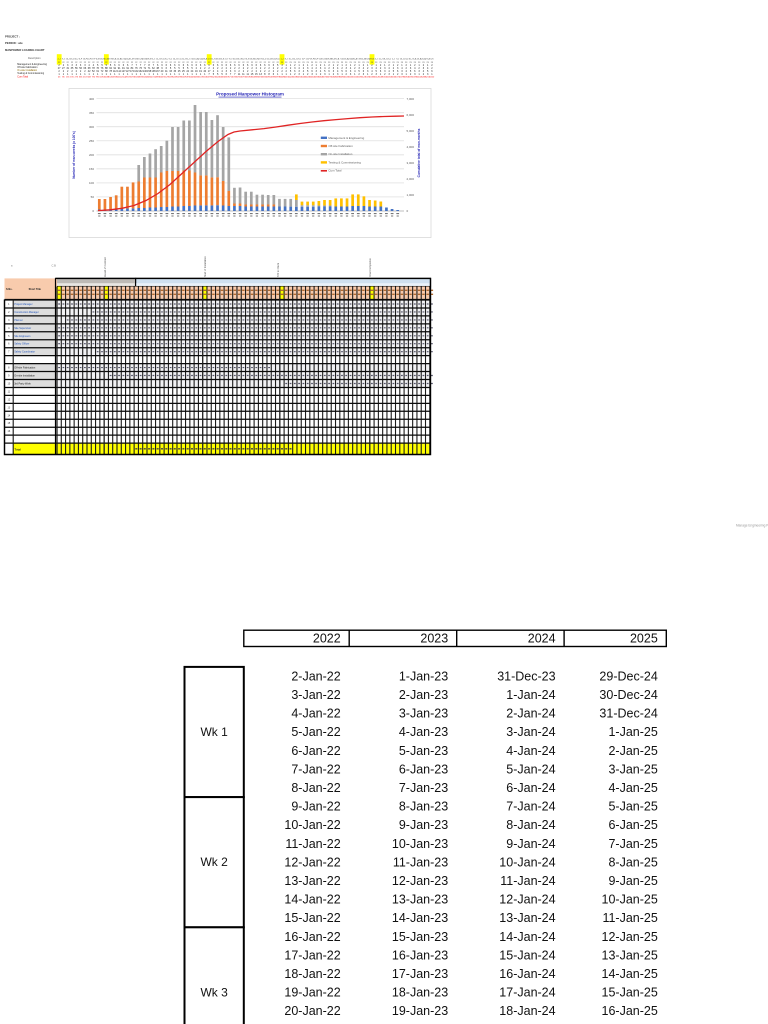 This screenshot has height=1024, width=768. What do you see at coordinates (632, 769) in the screenshot?
I see `svg-text: 3-Jan-25` at bounding box center [632, 769].